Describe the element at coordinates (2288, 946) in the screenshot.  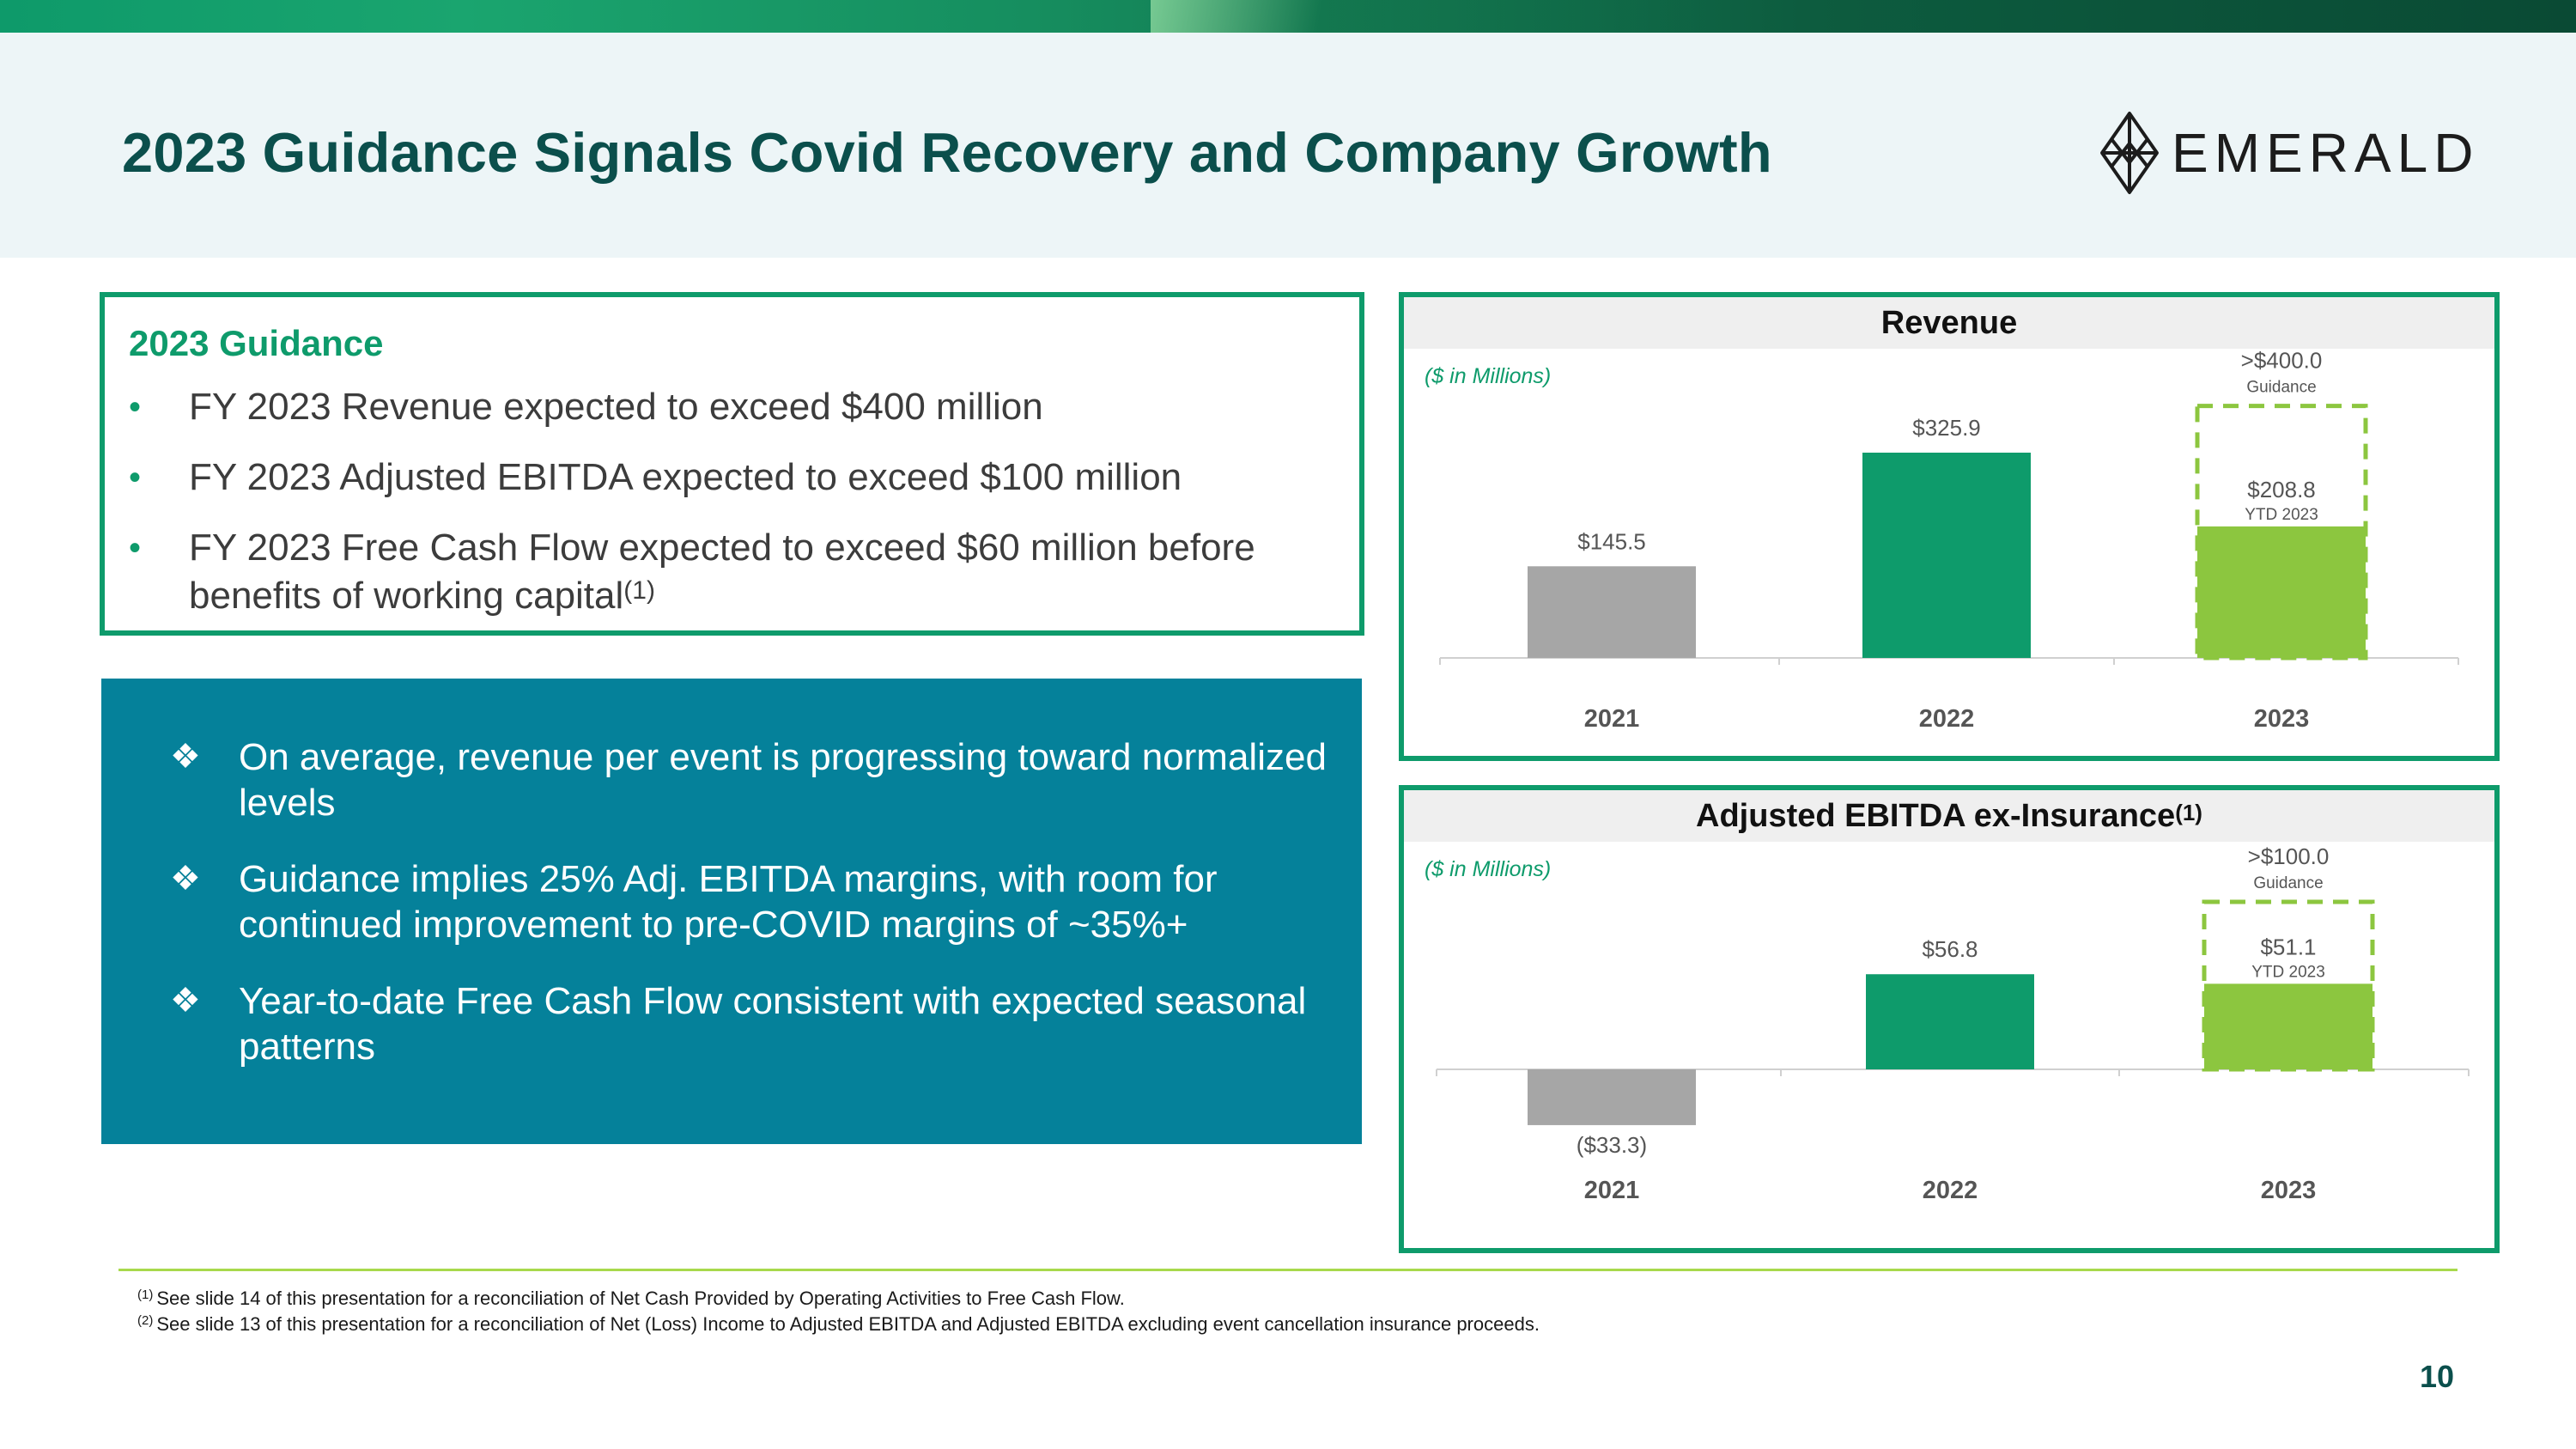
I see `data-label-2023: $51.1` at that location.